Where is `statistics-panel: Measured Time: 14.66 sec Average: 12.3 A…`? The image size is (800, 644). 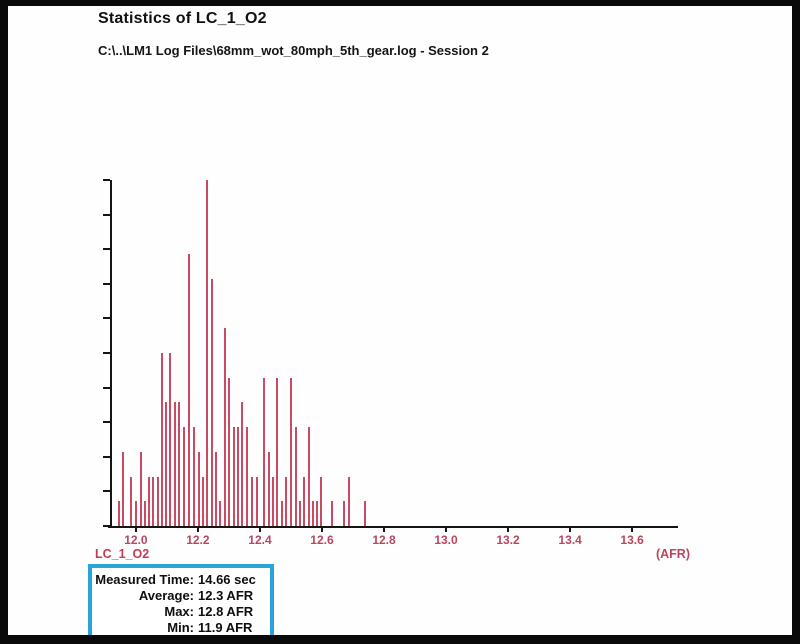
statistics-panel: Measured Time: 14.66 sec Average: 12.3 A… is located at coordinates (181, 599).